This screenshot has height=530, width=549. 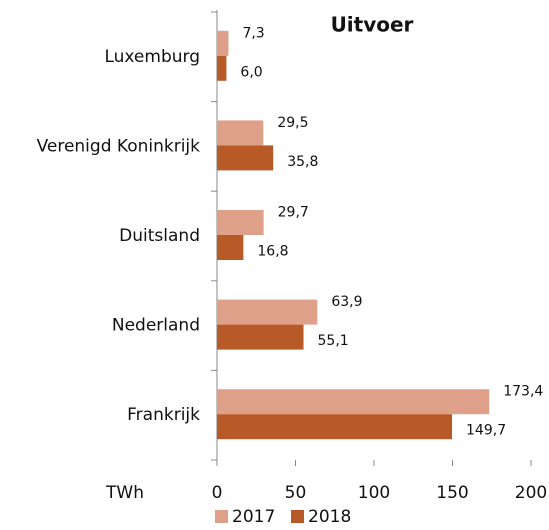 I want to click on x-tick-label: 200, so click(x=531, y=493).